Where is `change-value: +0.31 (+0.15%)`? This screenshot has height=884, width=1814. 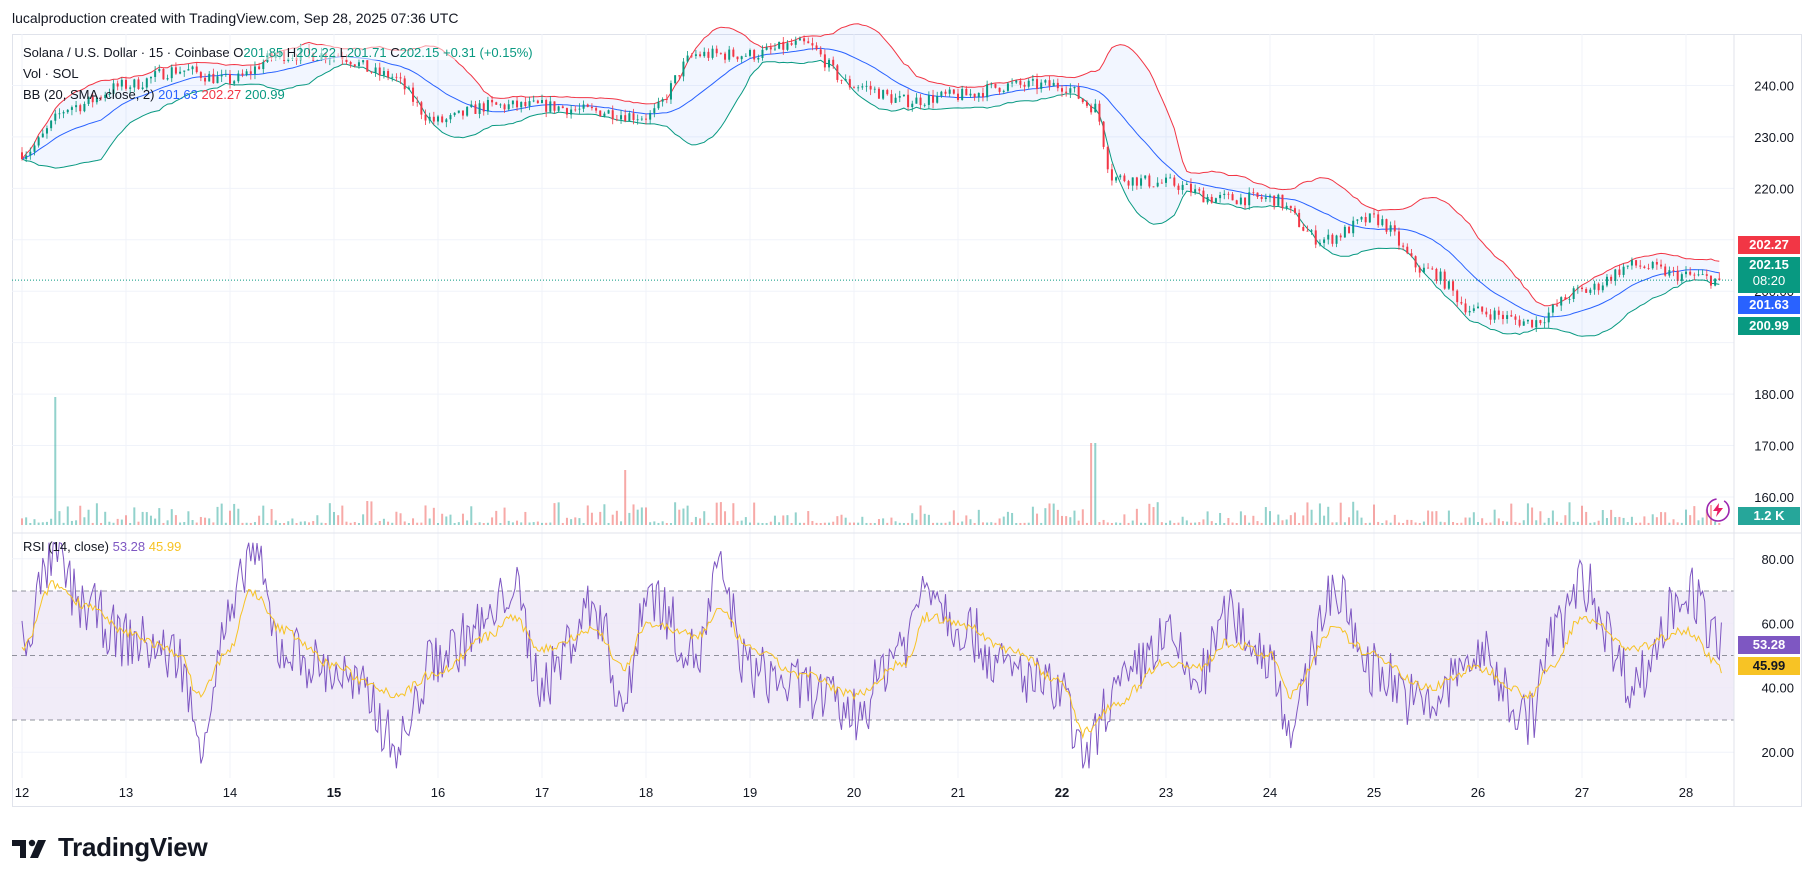
change-value: +0.31 (+0.15%) is located at coordinates (487, 52).